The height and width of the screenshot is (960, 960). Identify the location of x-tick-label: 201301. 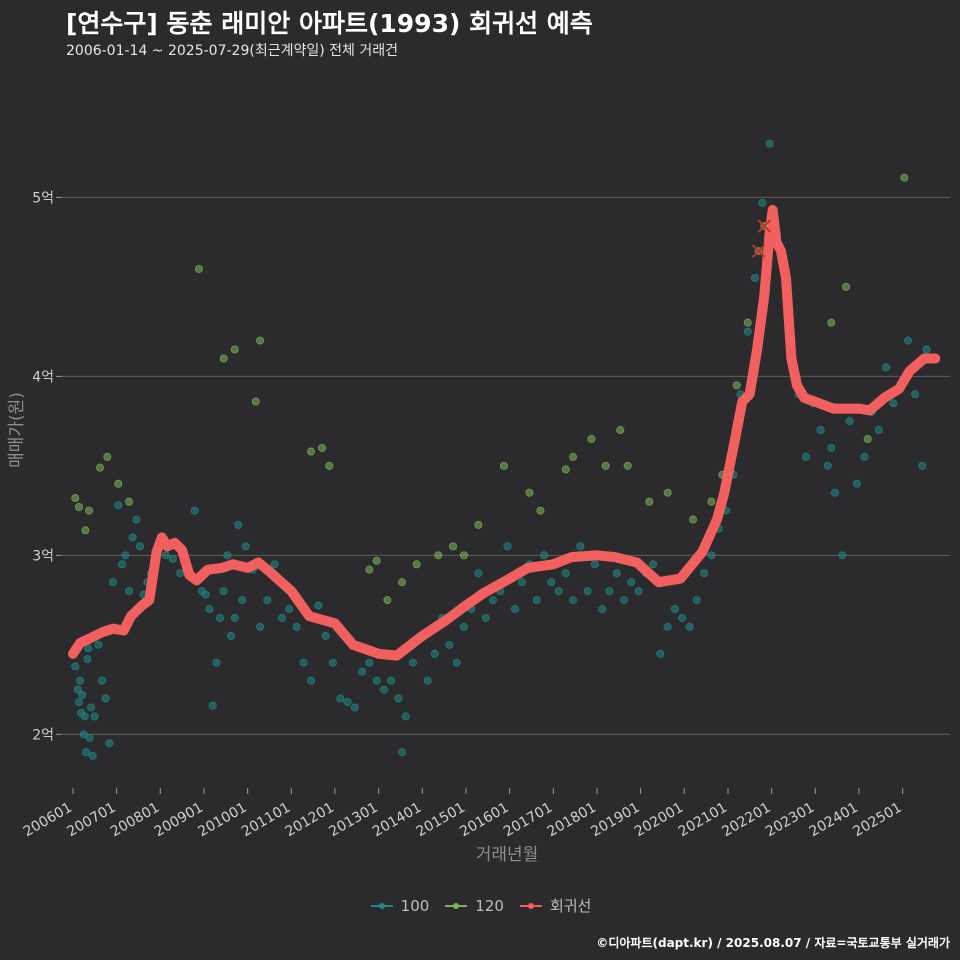
(353, 820).